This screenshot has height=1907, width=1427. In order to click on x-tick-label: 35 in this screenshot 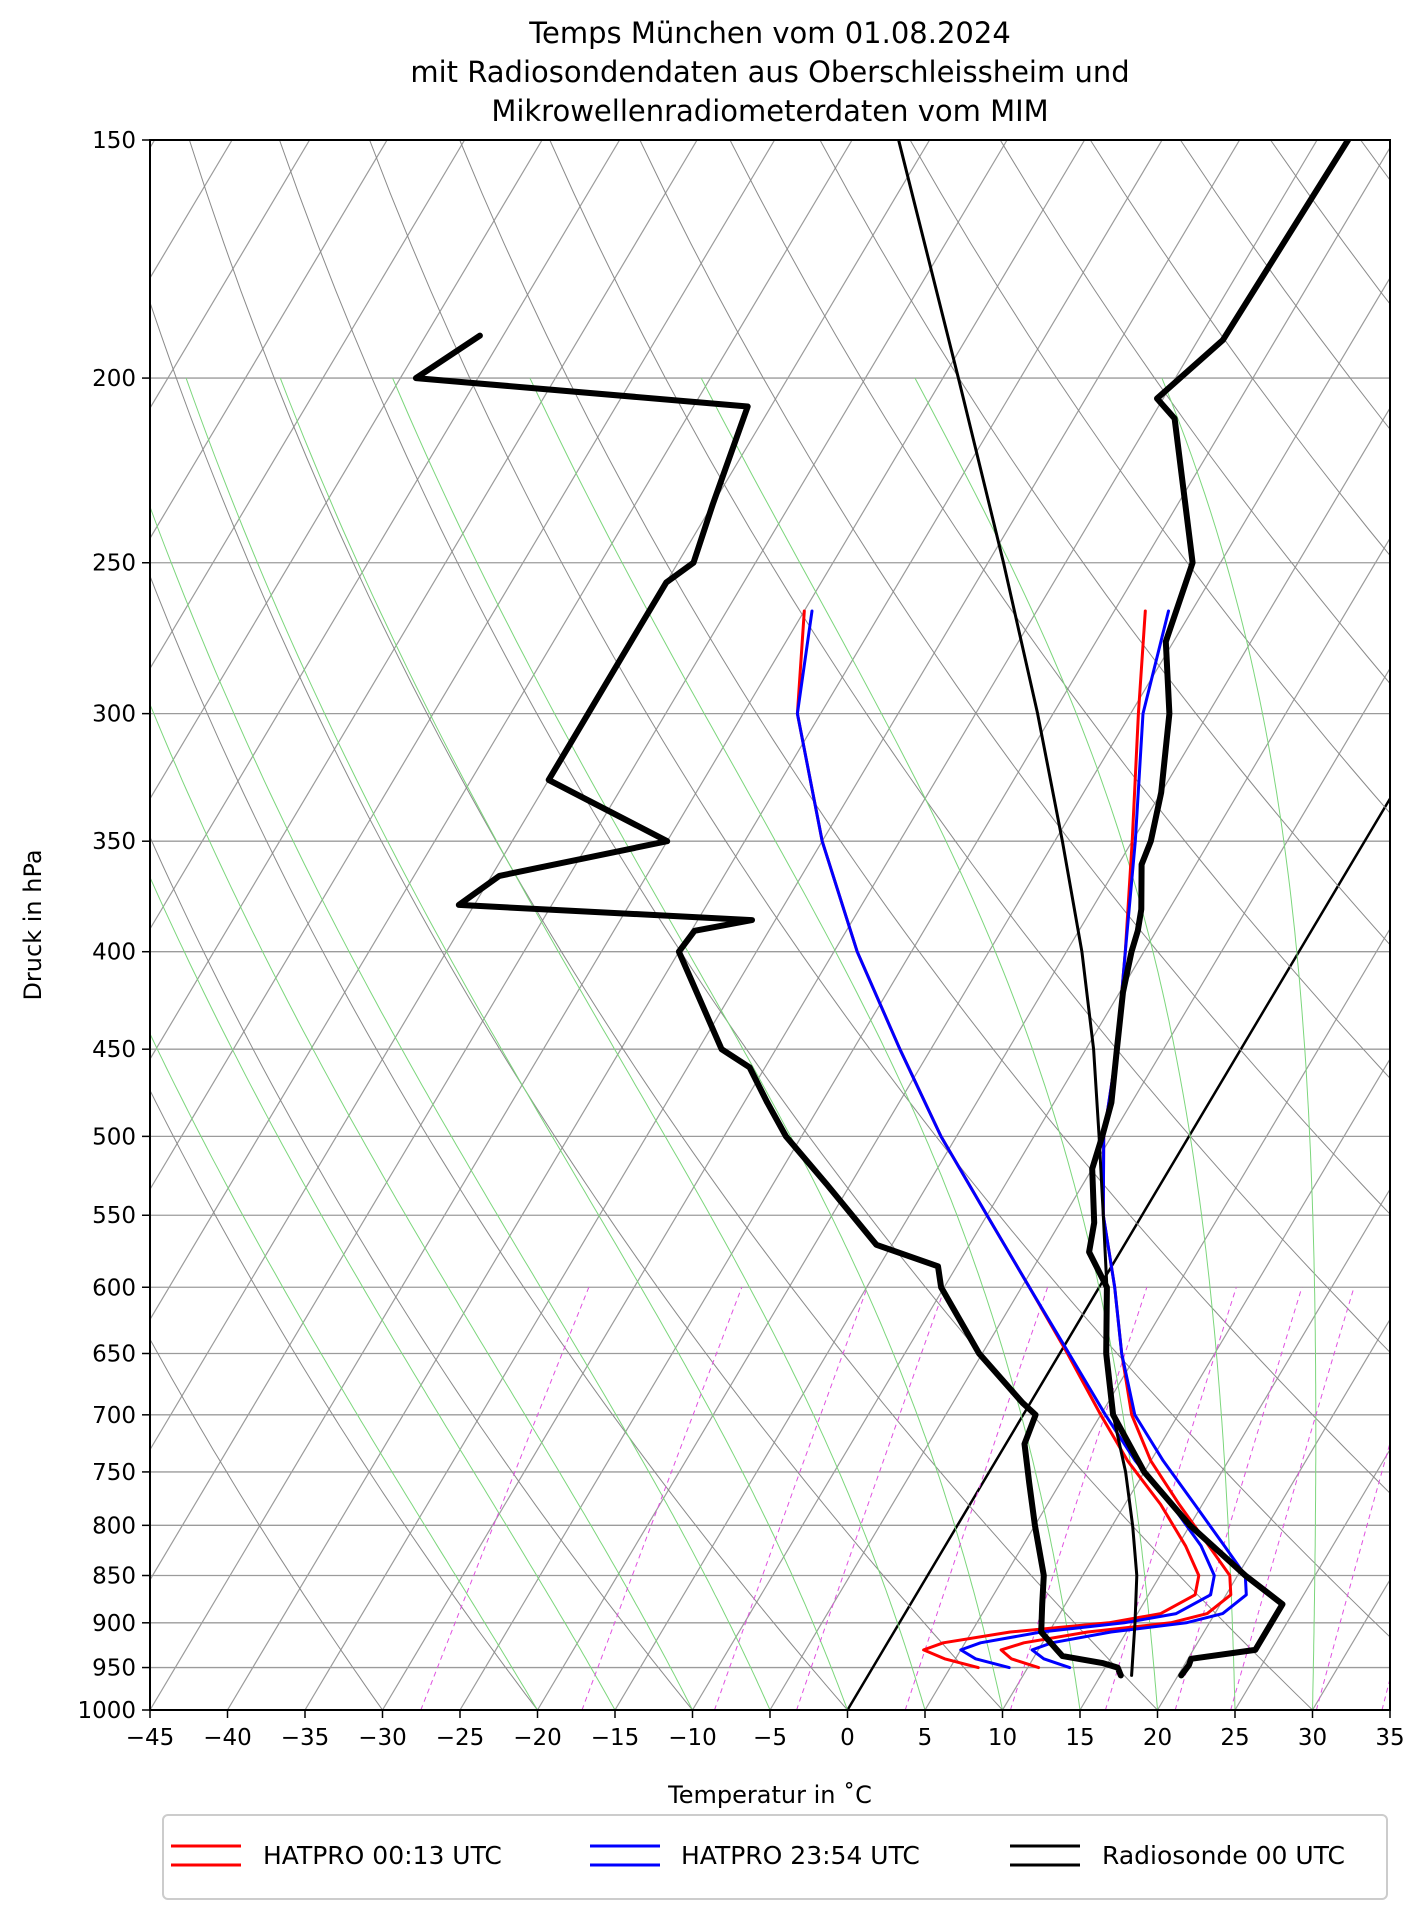, I will do `click(1389, 1738)`.